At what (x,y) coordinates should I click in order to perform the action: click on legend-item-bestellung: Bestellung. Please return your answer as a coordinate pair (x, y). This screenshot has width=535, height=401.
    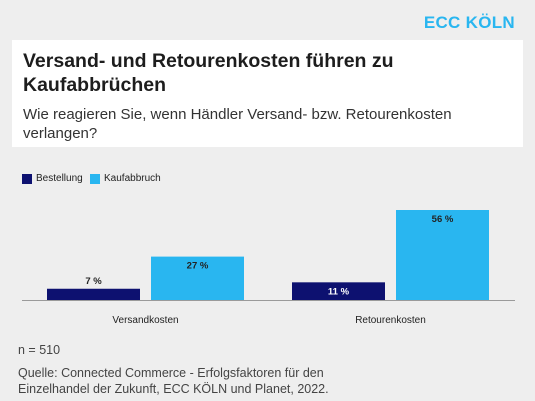
    Looking at the image, I should click on (52, 178).